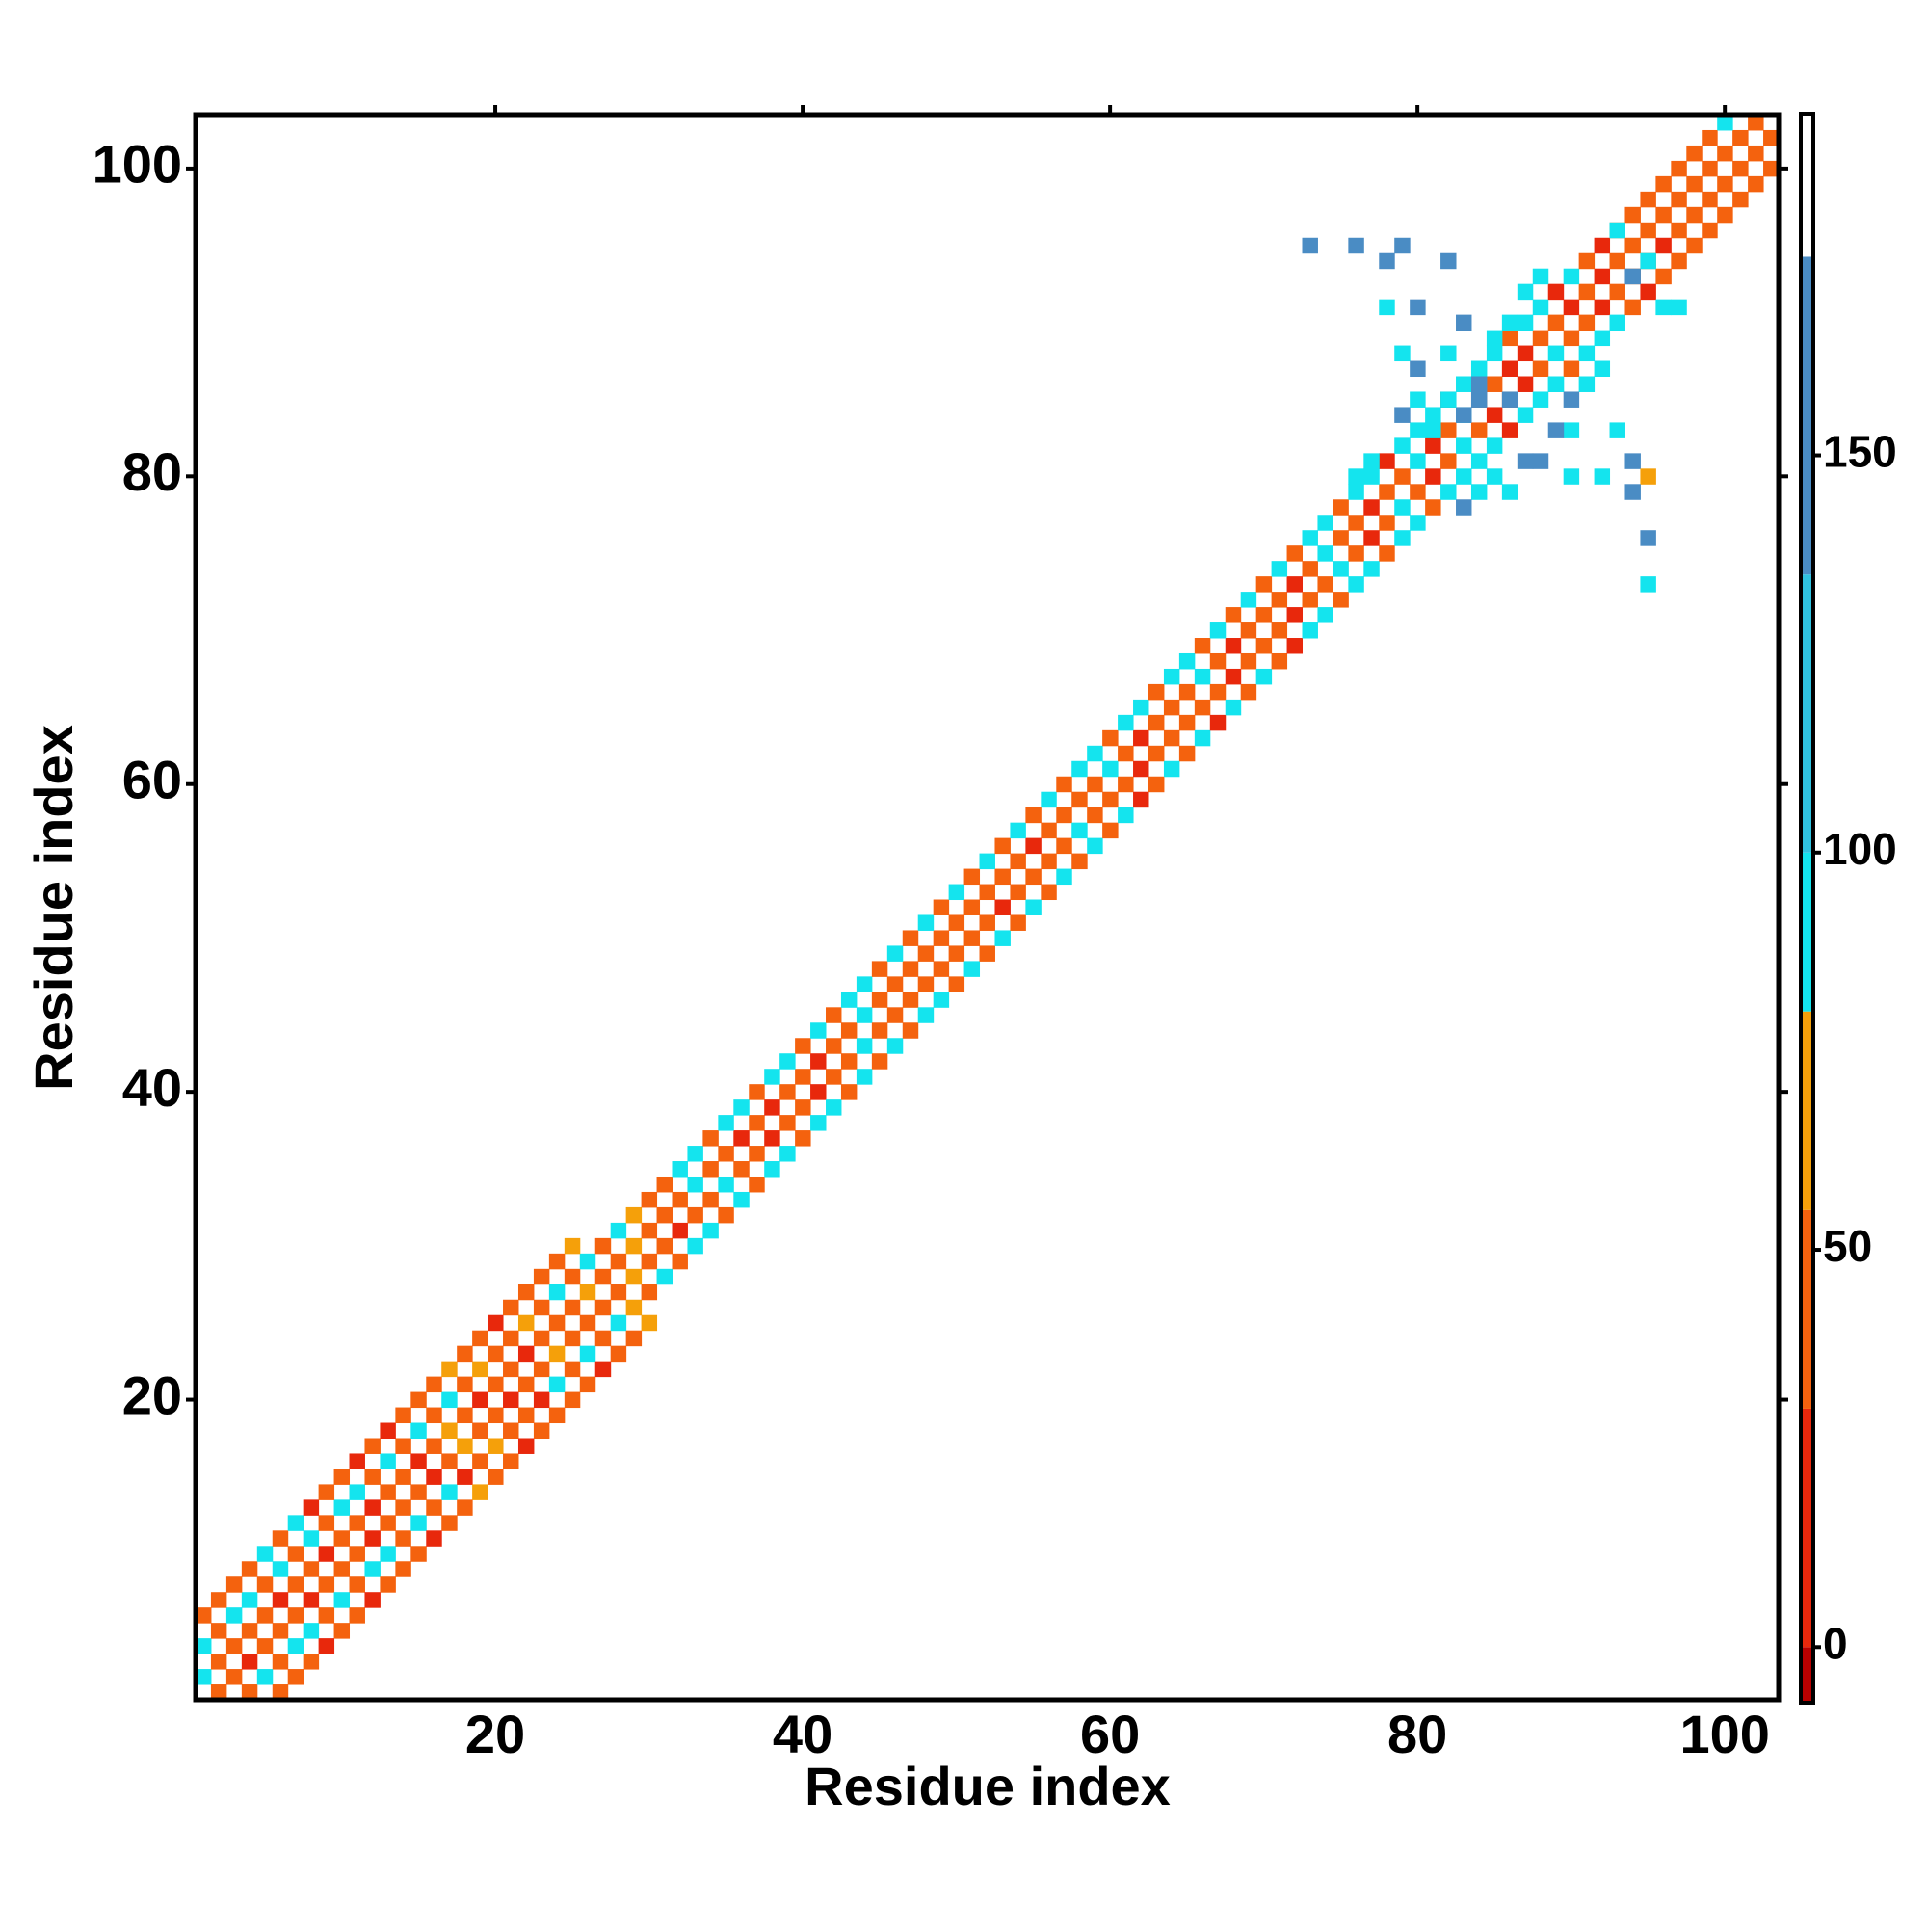  I want to click on x-tick-label: 20, so click(495, 1734).